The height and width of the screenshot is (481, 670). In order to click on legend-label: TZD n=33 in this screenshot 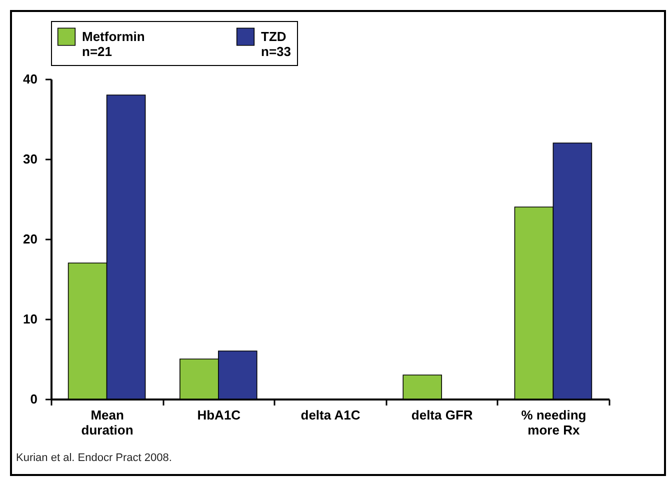, I will do `click(276, 43)`.